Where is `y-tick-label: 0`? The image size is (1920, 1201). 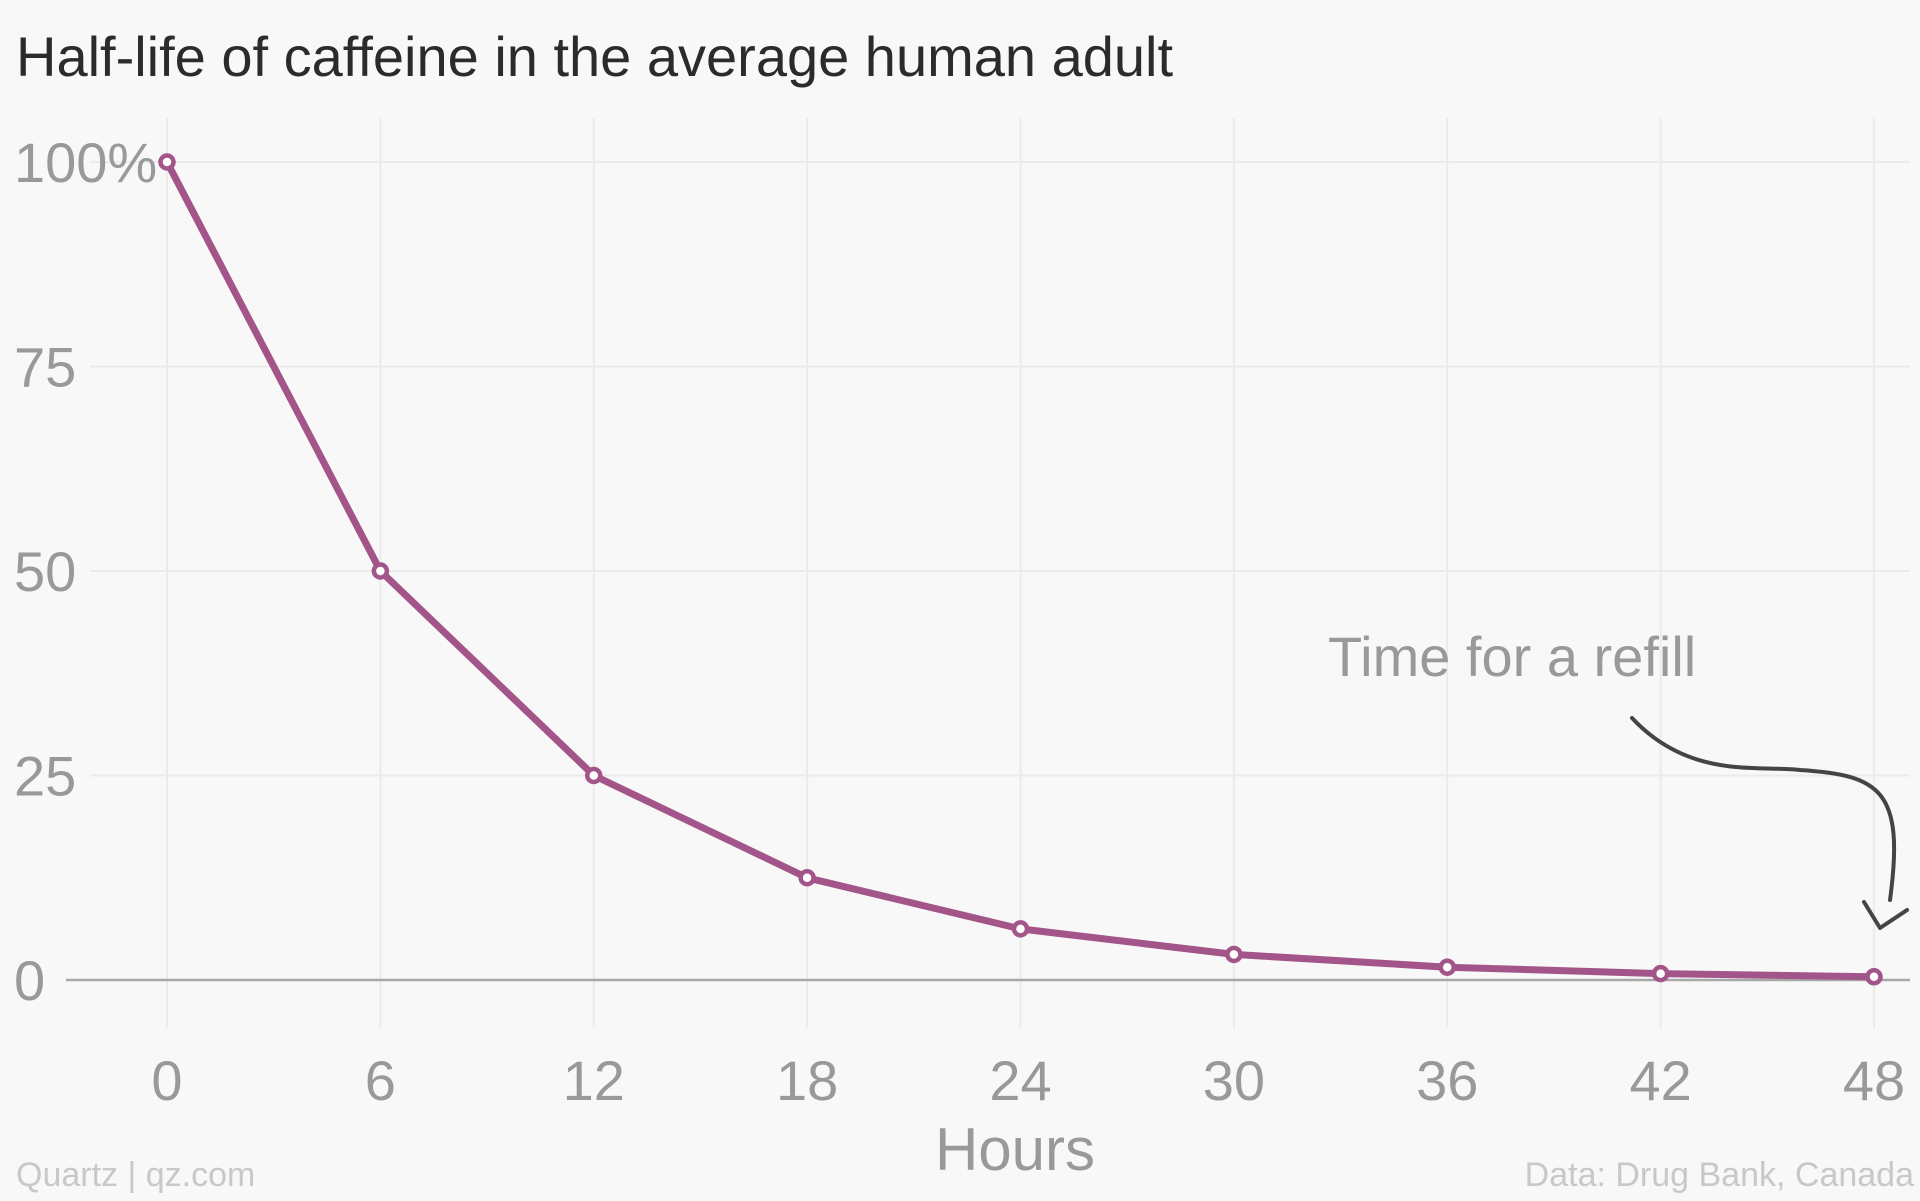 y-tick-label: 0 is located at coordinates (29, 980).